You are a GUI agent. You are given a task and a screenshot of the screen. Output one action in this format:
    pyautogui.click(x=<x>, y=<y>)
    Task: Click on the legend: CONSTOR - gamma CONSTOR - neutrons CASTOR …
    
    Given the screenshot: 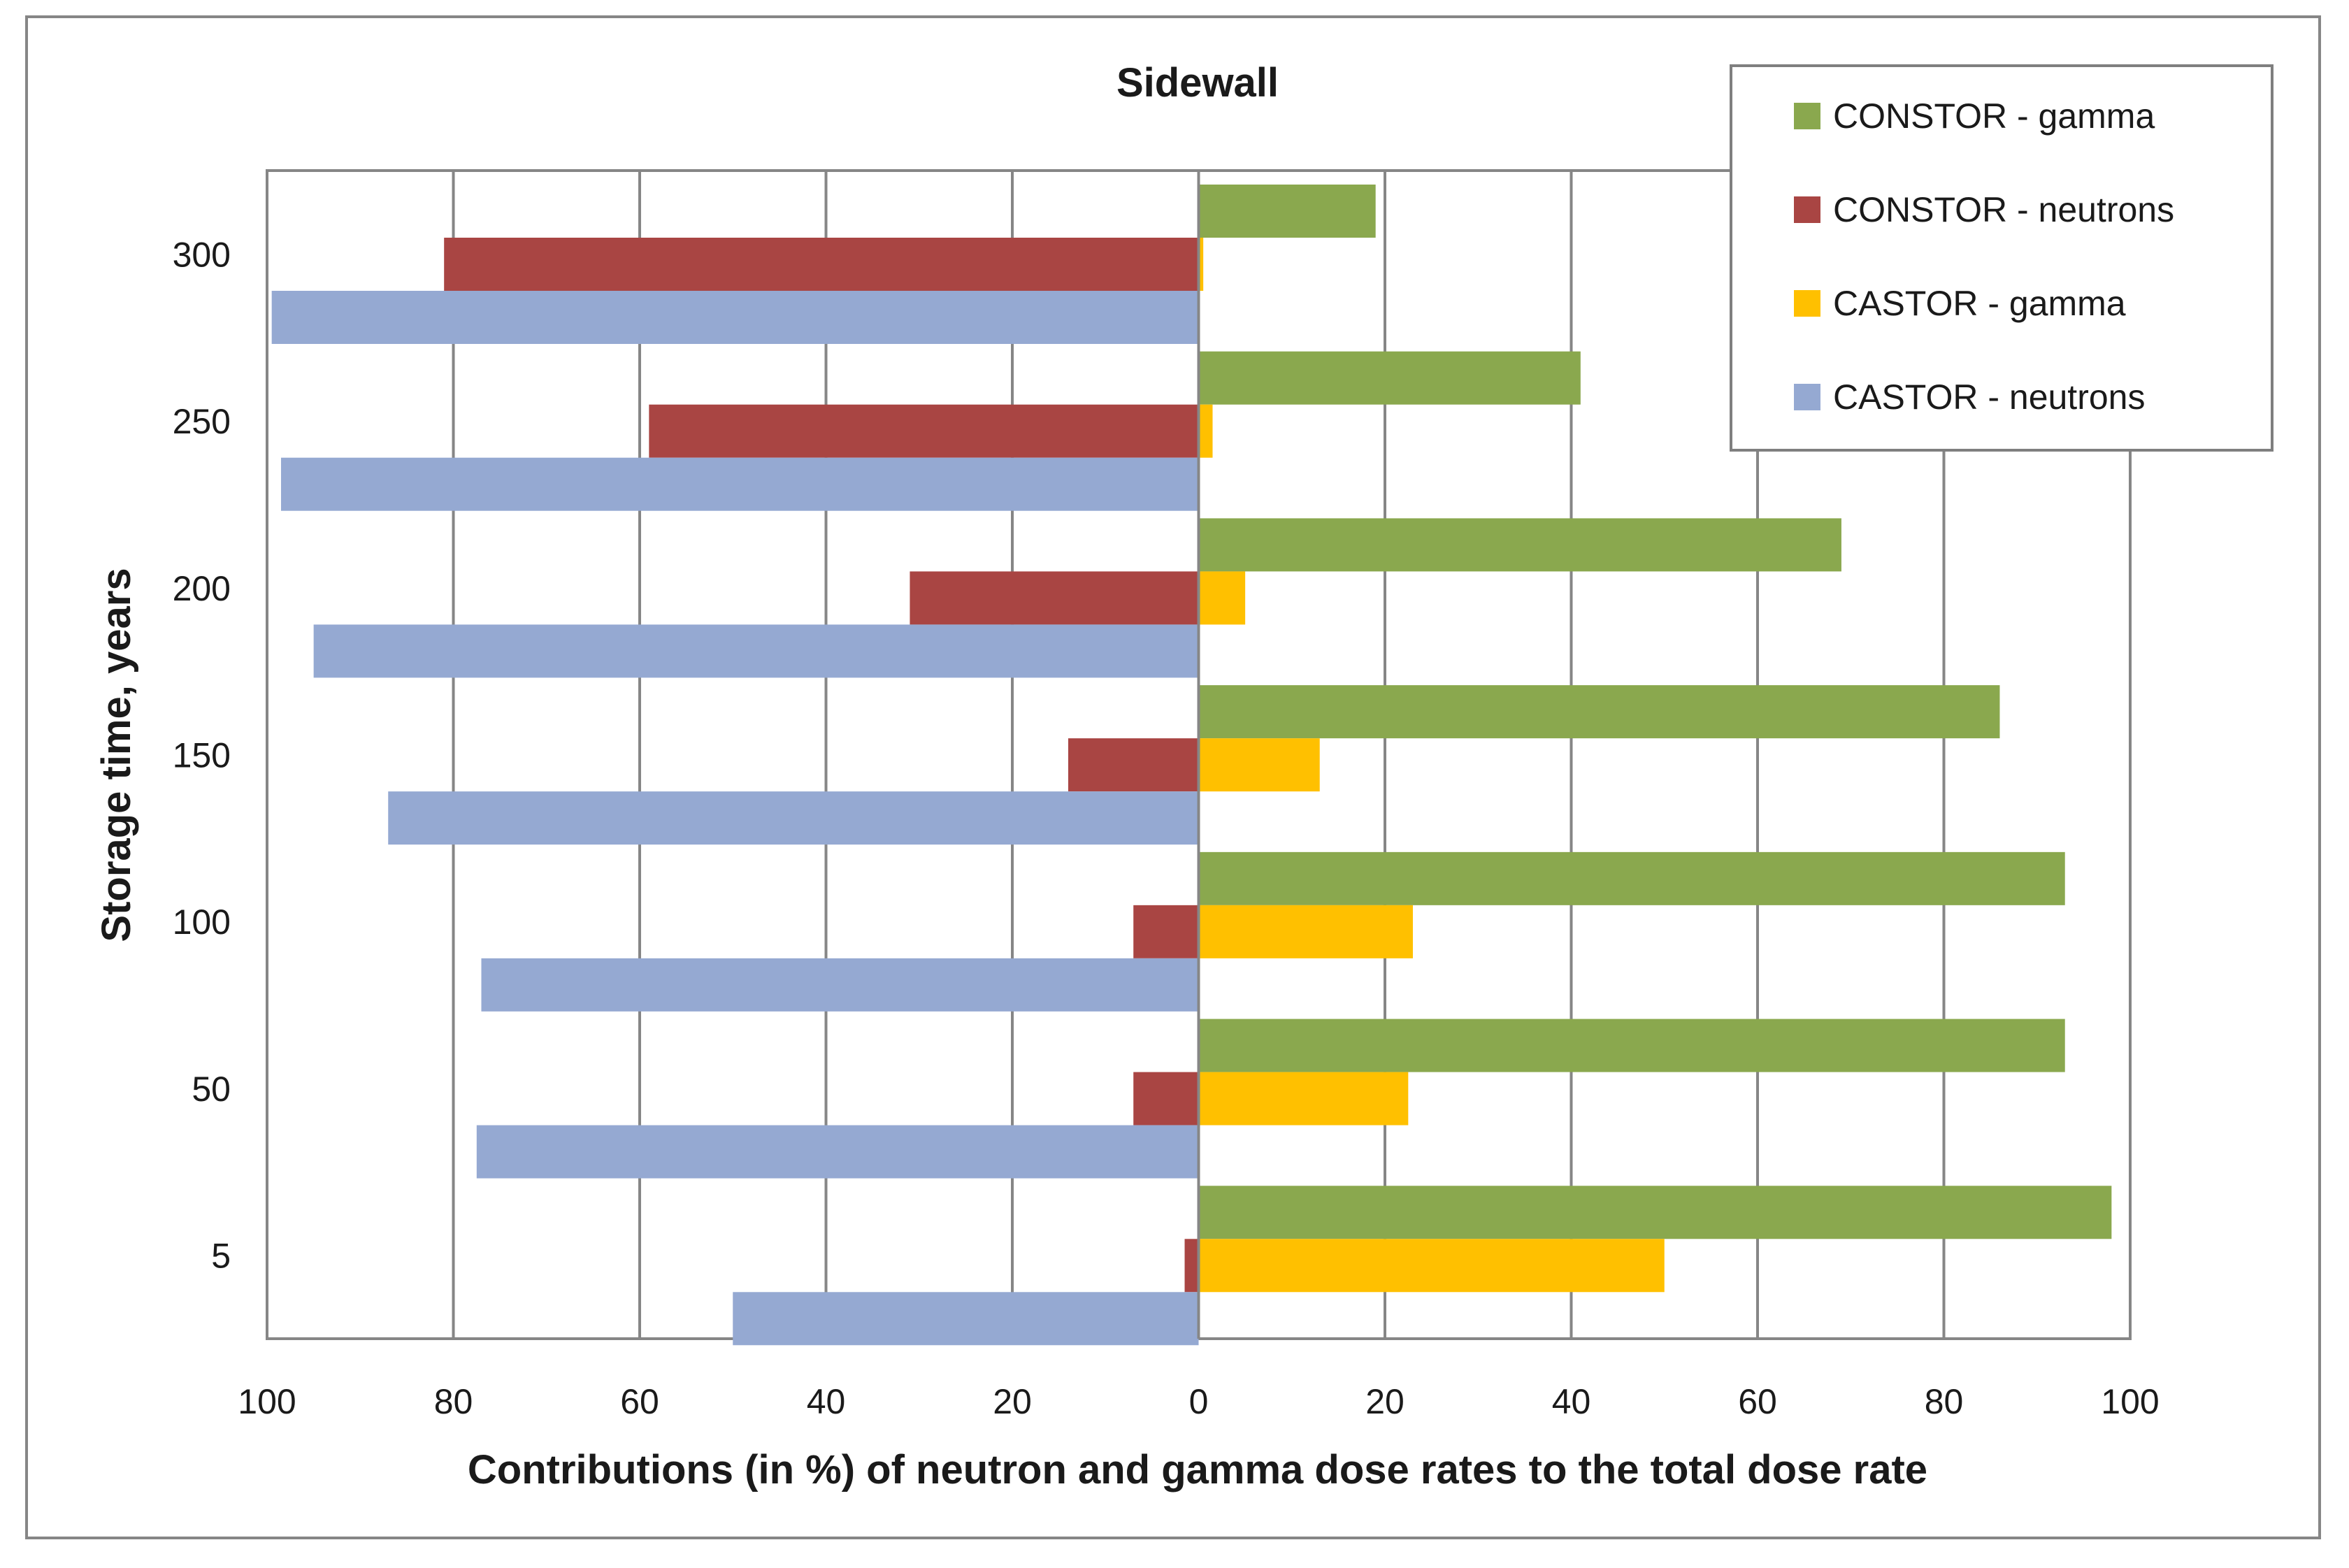 What is the action you would take?
    pyautogui.click(x=2001, y=258)
    